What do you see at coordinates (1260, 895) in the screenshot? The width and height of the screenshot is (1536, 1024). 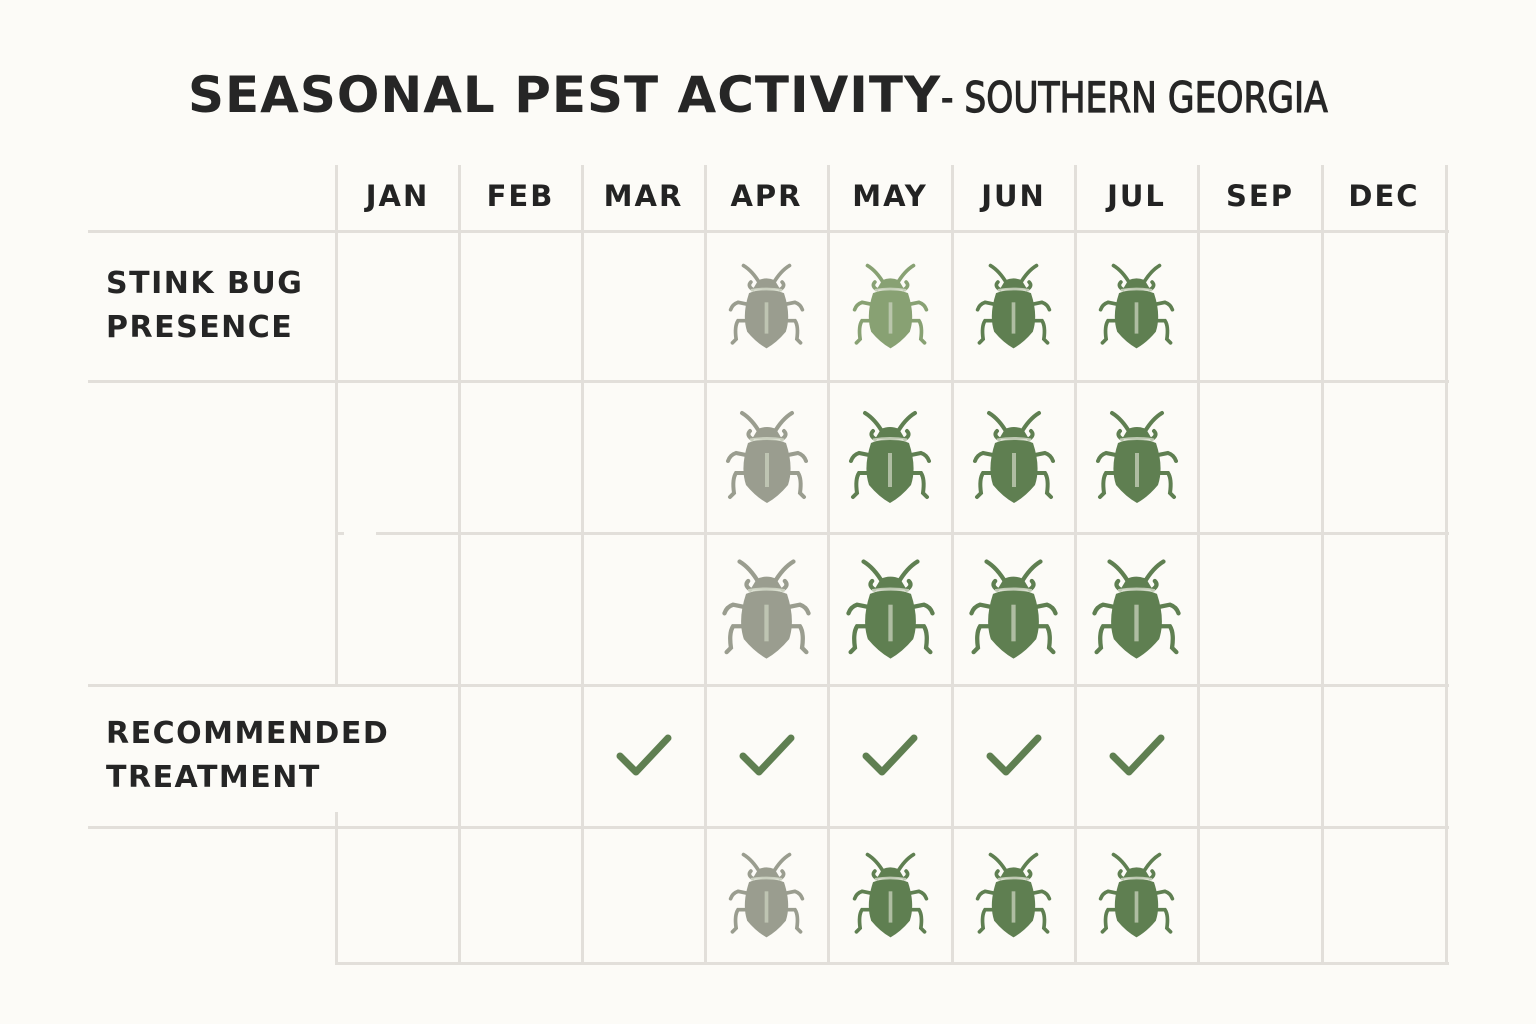 I see `cell-r5-sep` at bounding box center [1260, 895].